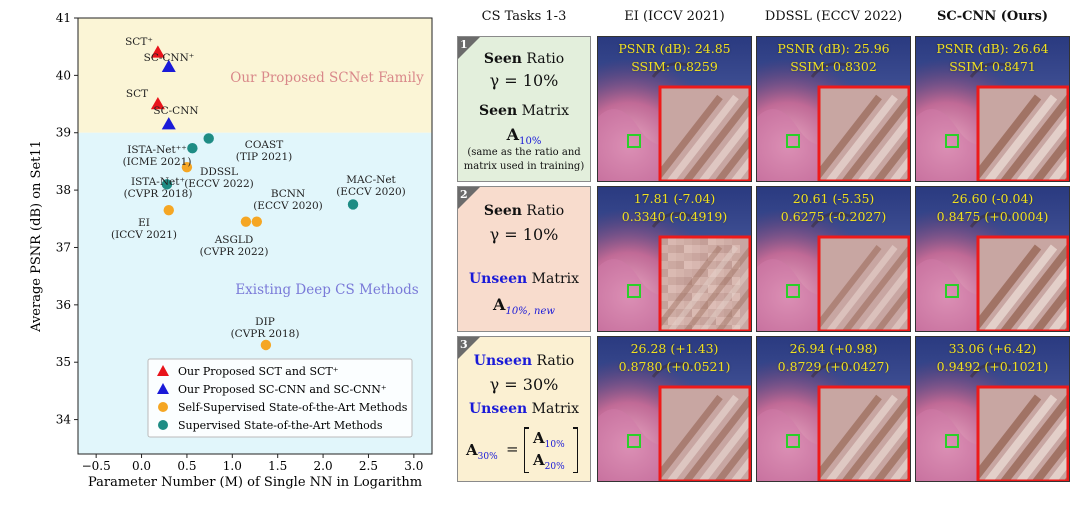 The width and height of the screenshot is (1080, 508). I want to click on data-point-ddssl, so click(187, 167).